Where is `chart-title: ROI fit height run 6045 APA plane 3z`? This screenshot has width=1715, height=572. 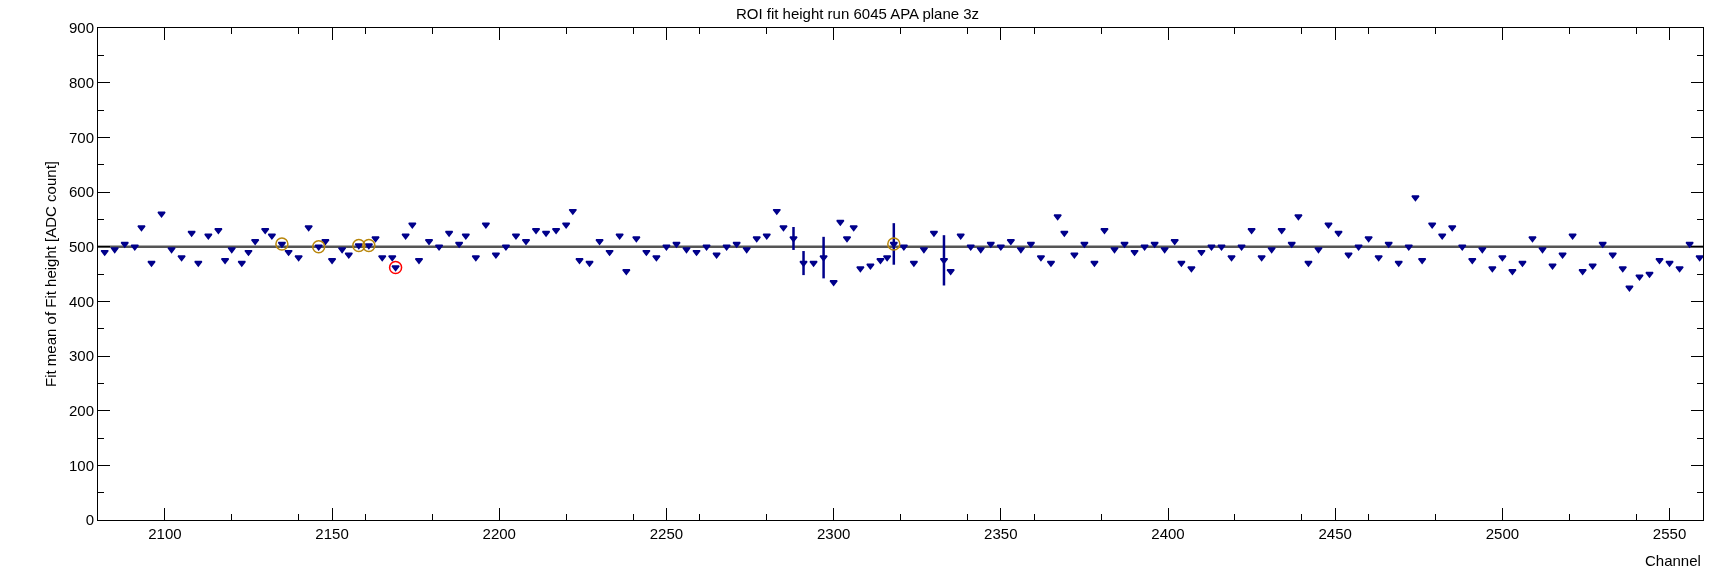 chart-title: ROI fit height run 6045 APA plane 3z is located at coordinates (857, 14).